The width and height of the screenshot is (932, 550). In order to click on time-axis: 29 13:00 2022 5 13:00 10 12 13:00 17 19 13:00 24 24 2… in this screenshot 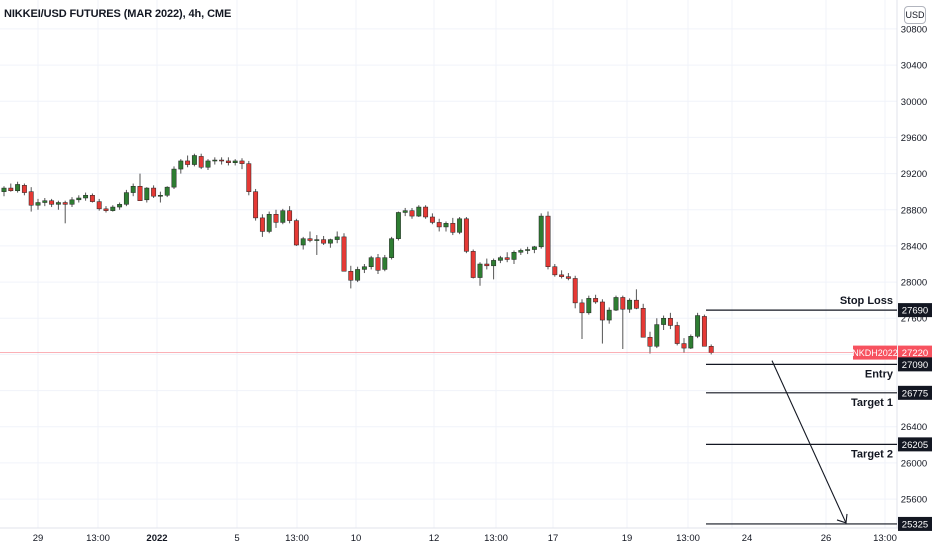, I will do `click(465, 538)`.